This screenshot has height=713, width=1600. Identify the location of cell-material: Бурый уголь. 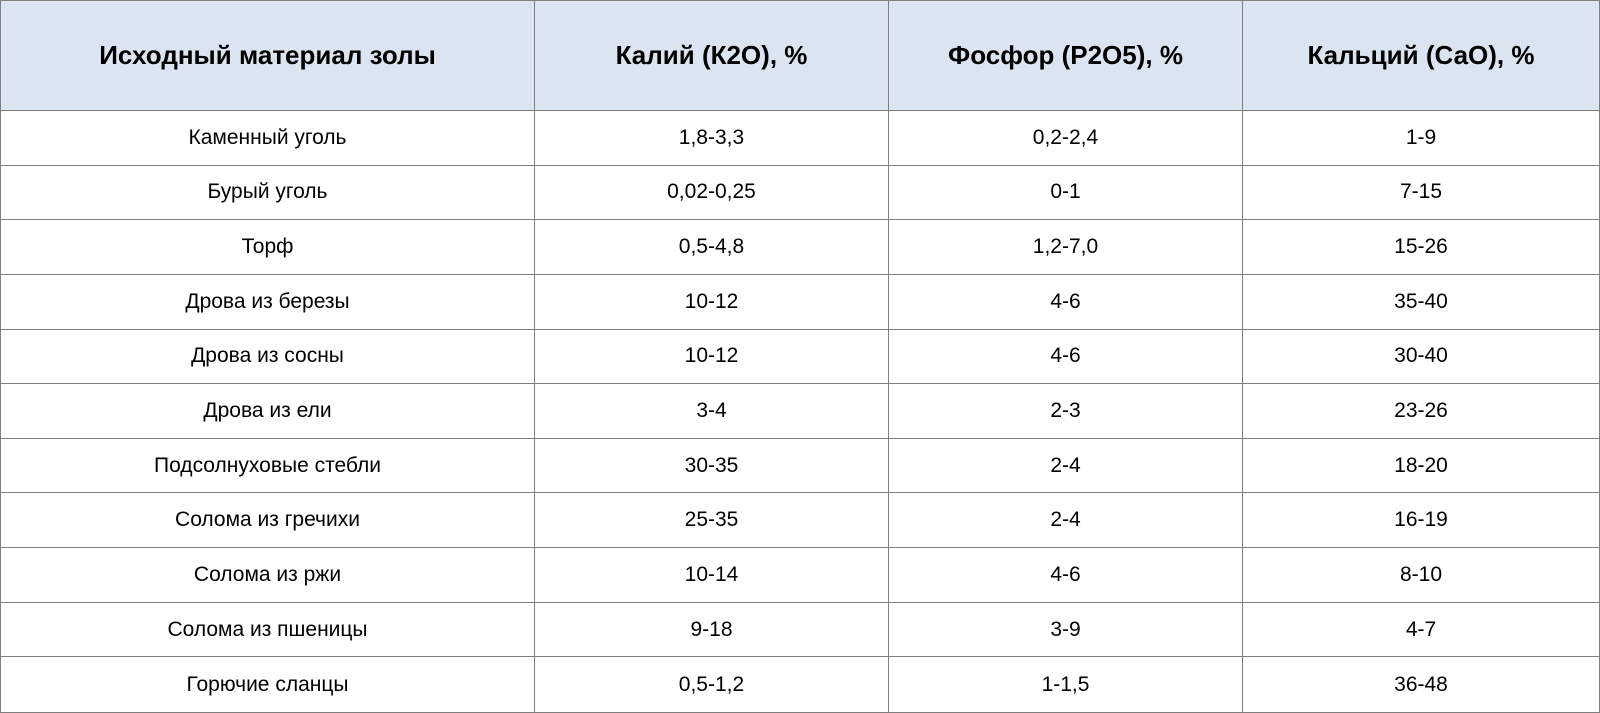
(268, 193).